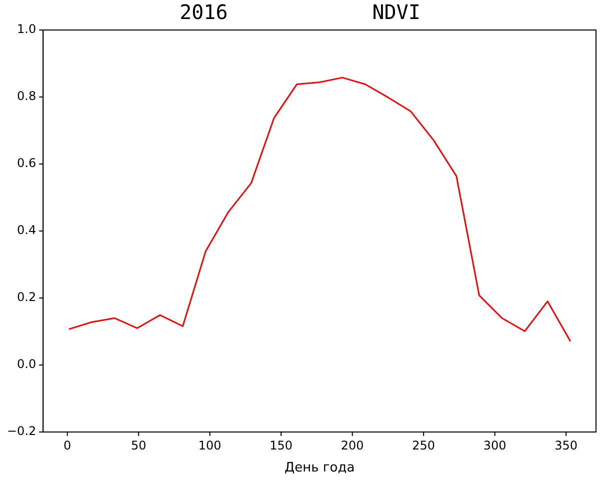 Image resolution: width=600 pixels, height=480 pixels. What do you see at coordinates (138, 445) in the screenshot?
I see `x-tick-label: 50` at bounding box center [138, 445].